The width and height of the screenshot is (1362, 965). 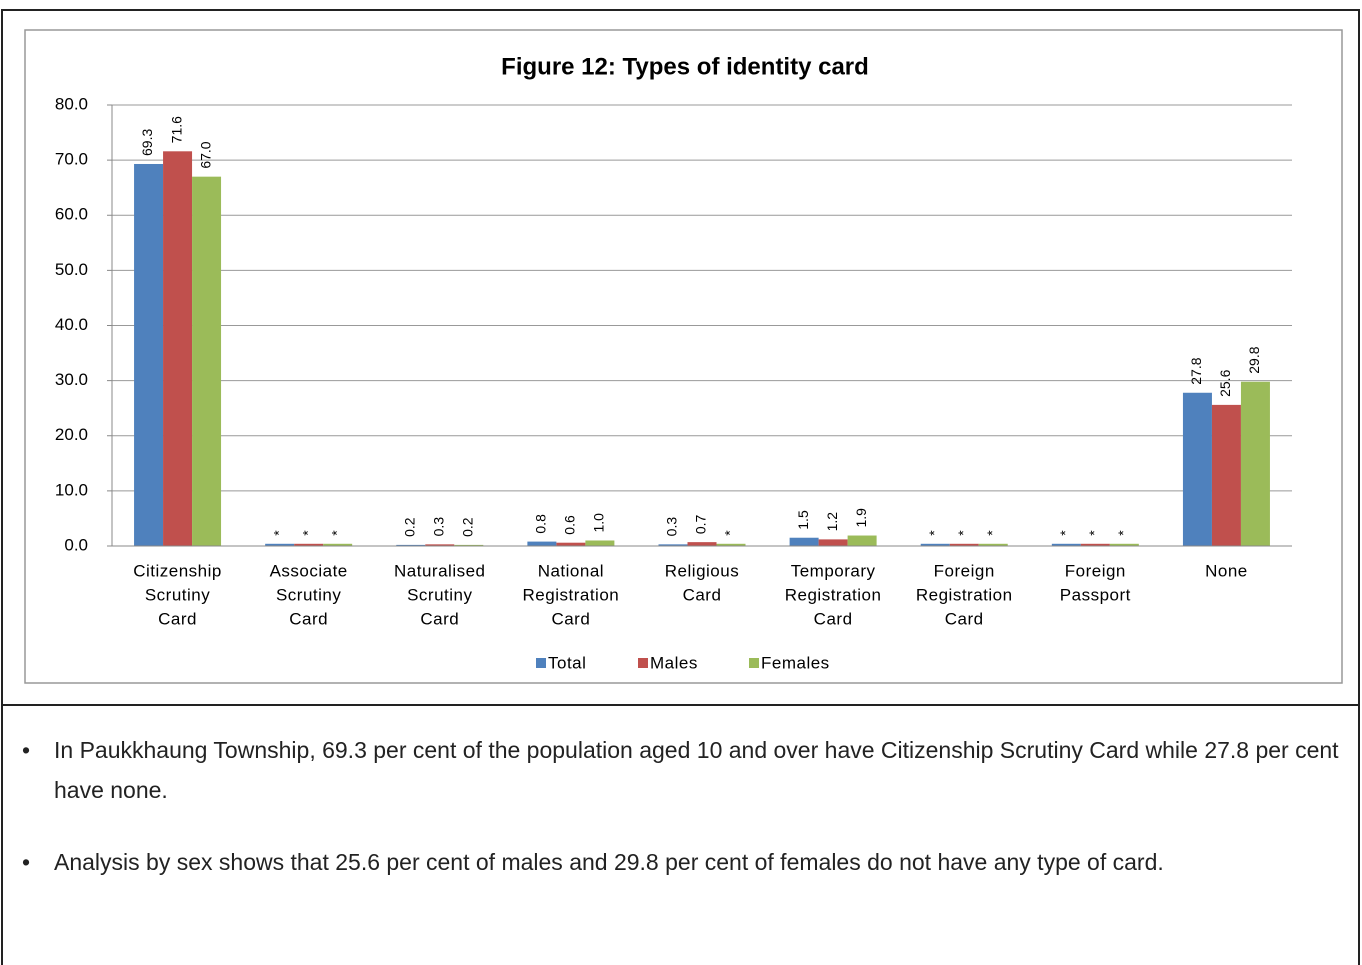 What do you see at coordinates (570, 525) in the screenshot?
I see `value-label: 0.6` at bounding box center [570, 525].